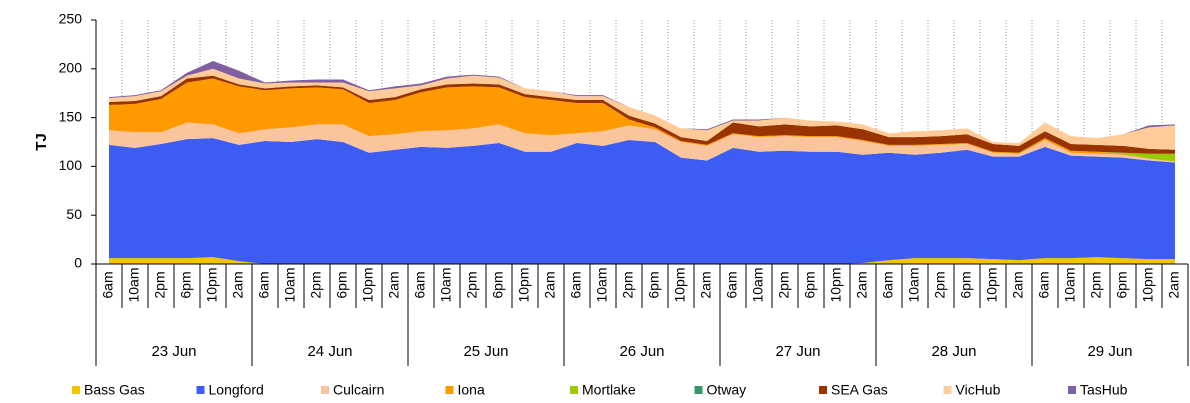  Describe the element at coordinates (358, 390) in the screenshot. I see `legend-label: Culcairn` at that location.